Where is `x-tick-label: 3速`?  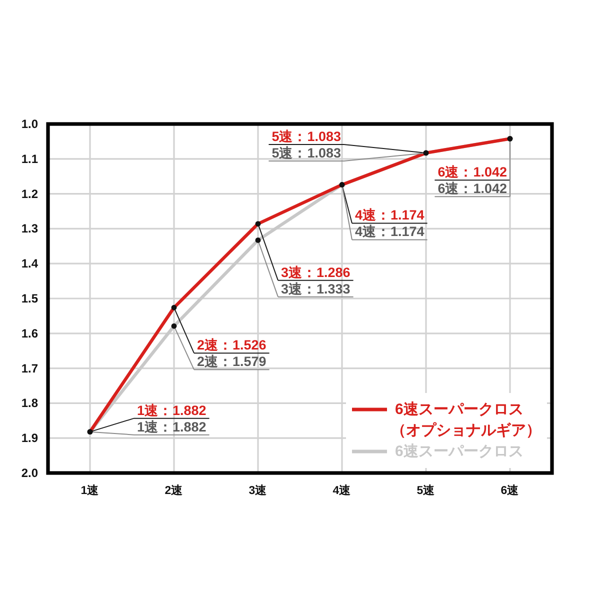 x-tick-label: 3速 is located at coordinates (258, 490).